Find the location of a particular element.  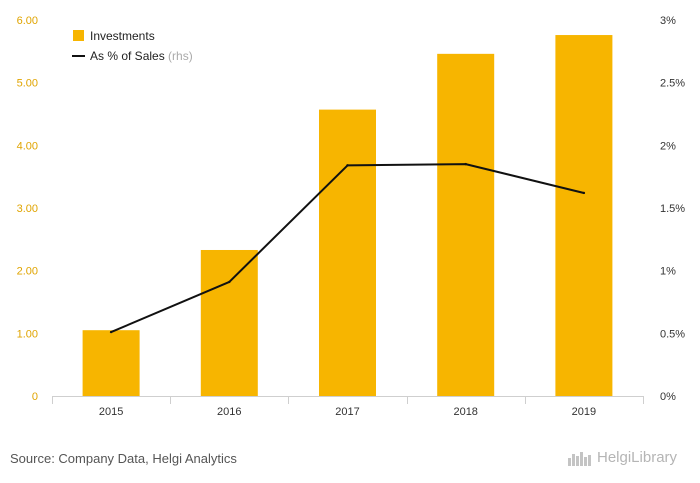

y-right-tick-label: 0% is located at coordinates (668, 397).